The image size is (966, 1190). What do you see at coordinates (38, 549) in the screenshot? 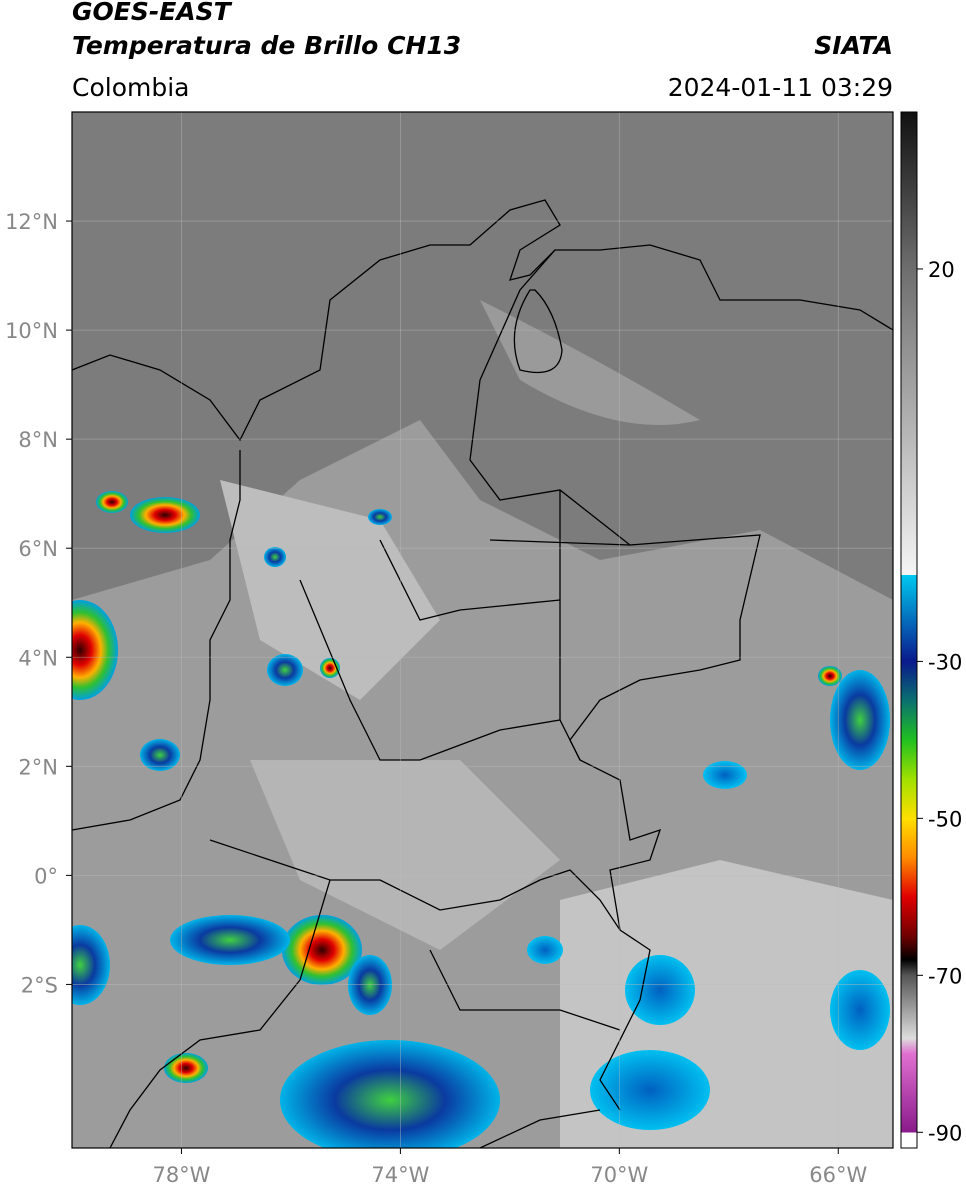
I see `lat-tick-label: 6°N` at bounding box center [38, 549].